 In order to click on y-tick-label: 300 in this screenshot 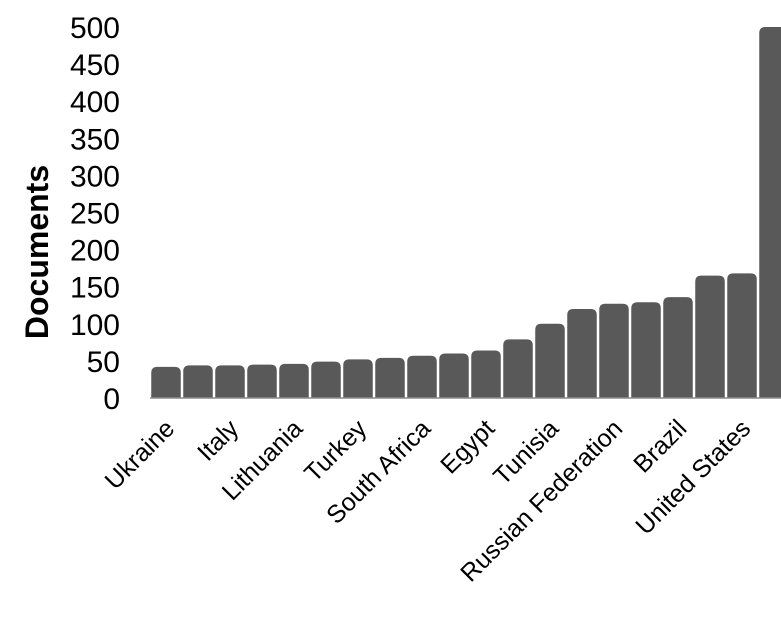, I will do `click(95, 176)`.